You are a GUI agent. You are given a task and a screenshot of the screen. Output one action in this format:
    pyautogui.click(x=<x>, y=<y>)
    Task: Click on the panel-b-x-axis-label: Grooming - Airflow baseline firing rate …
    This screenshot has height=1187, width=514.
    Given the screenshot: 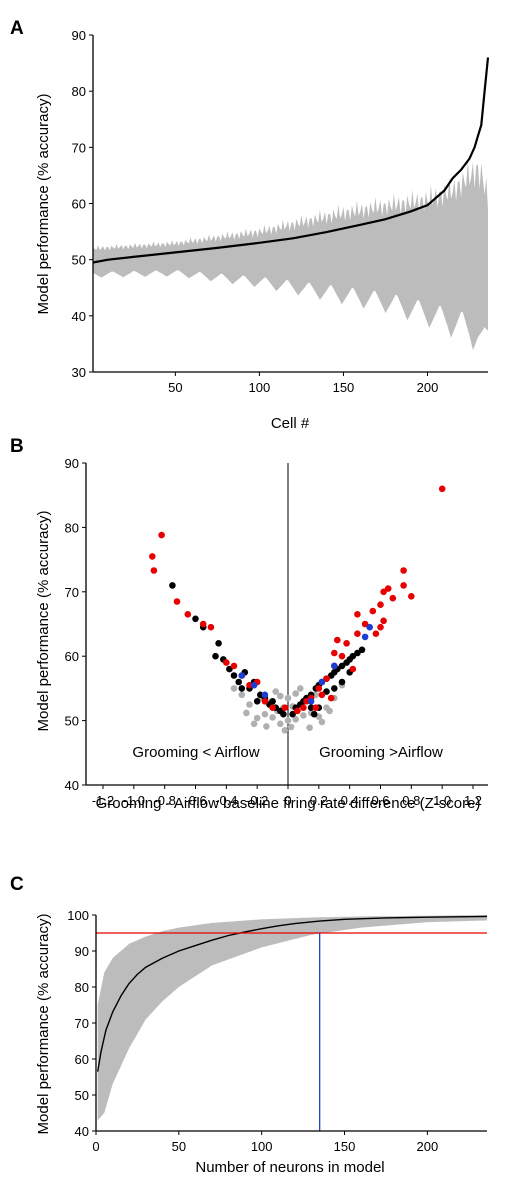 What is the action you would take?
    pyautogui.click(x=288, y=803)
    